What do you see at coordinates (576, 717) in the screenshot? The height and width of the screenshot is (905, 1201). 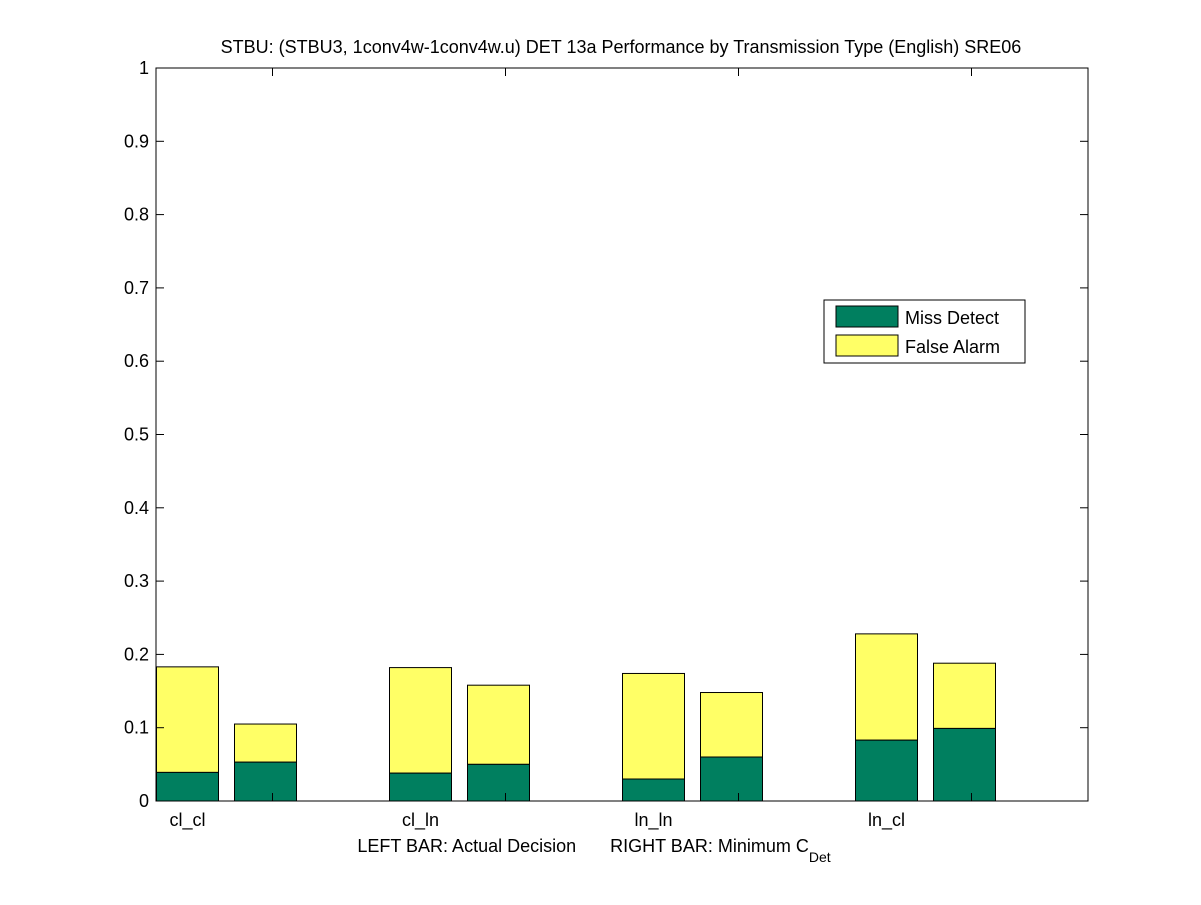 I see `bars-group` at bounding box center [576, 717].